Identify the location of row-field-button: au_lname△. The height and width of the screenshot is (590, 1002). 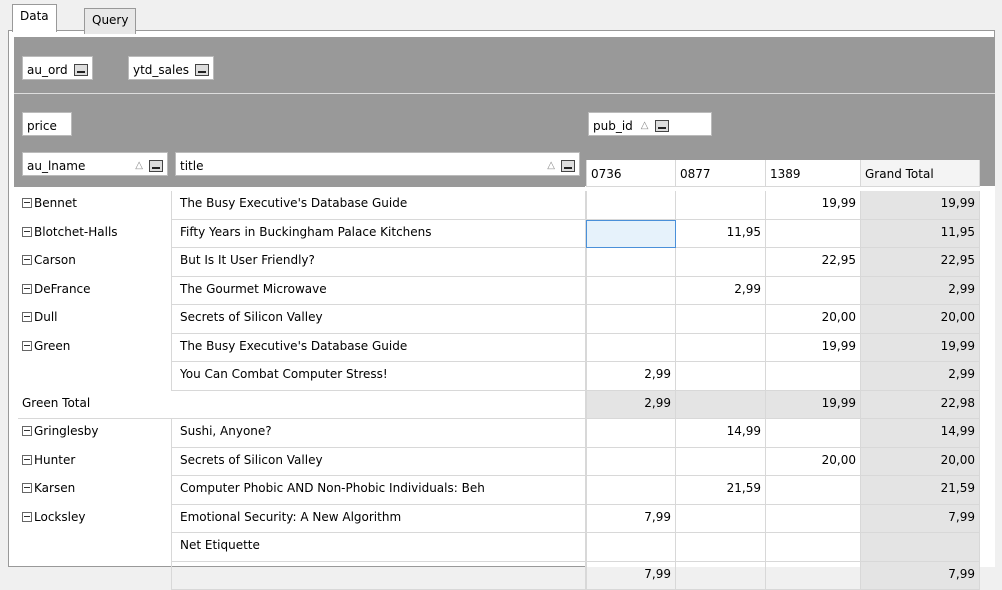
(95, 164).